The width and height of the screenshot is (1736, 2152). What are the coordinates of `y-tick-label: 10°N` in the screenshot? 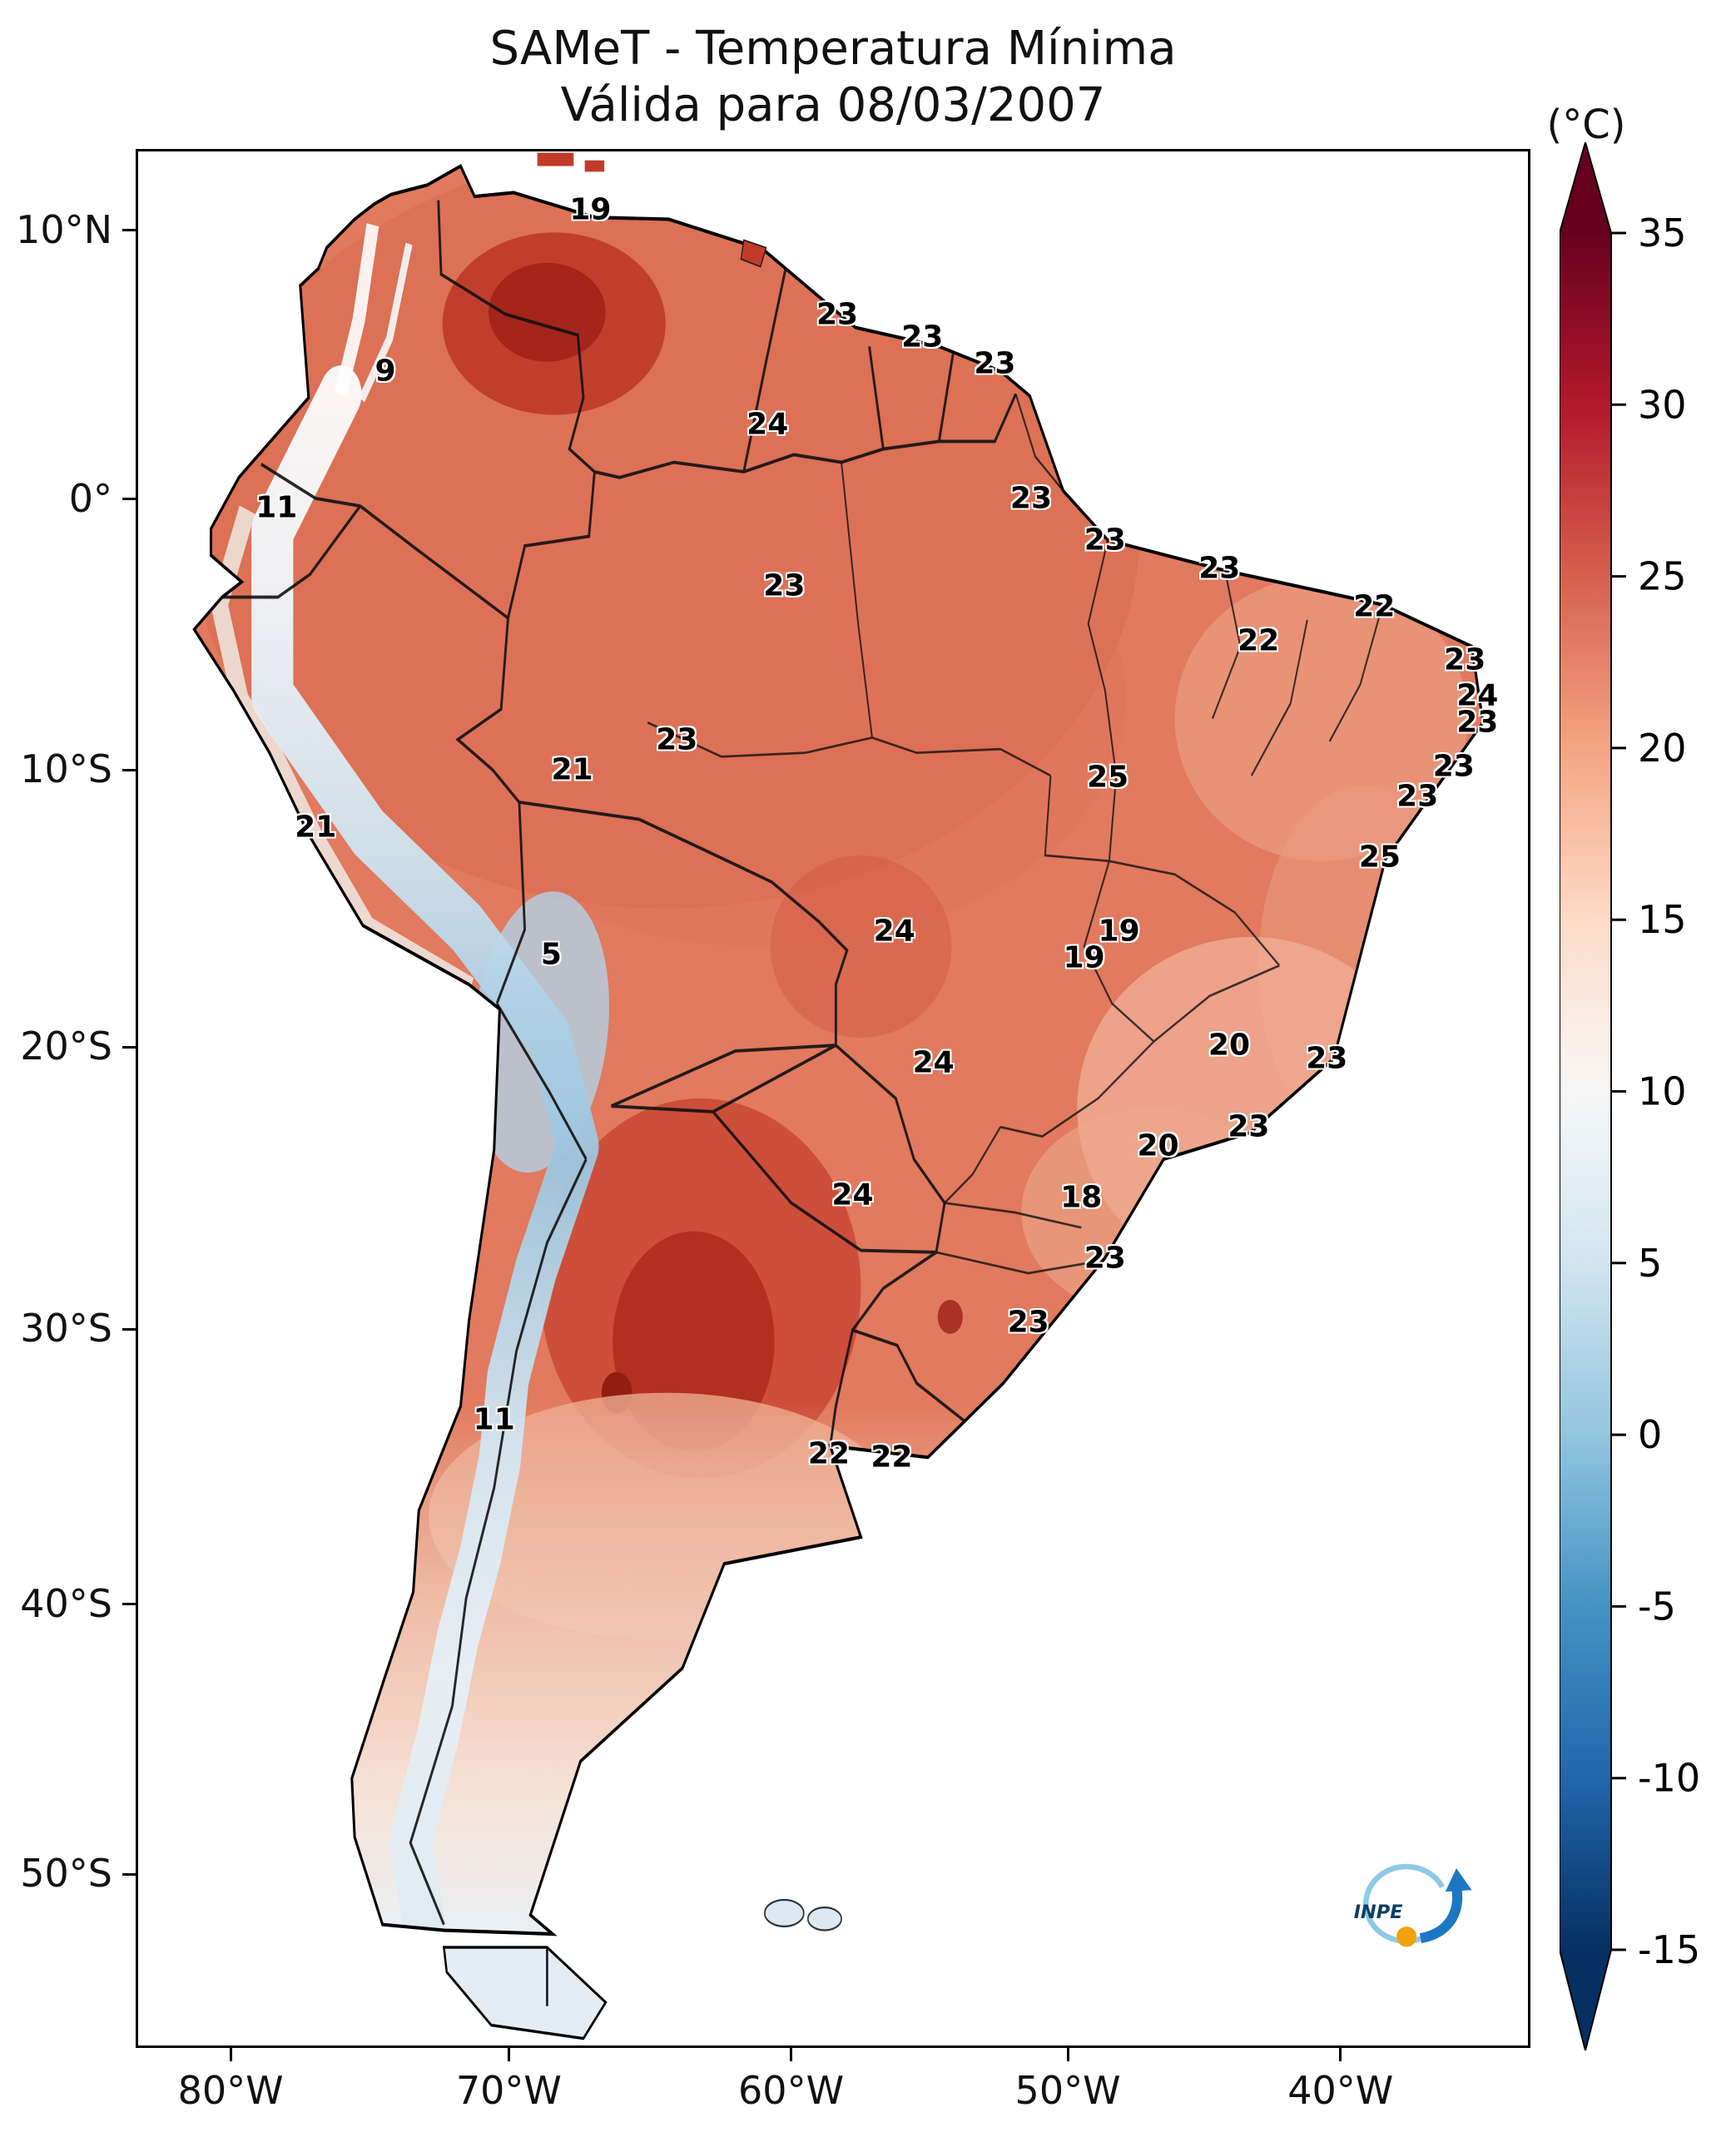 It's located at (64, 229).